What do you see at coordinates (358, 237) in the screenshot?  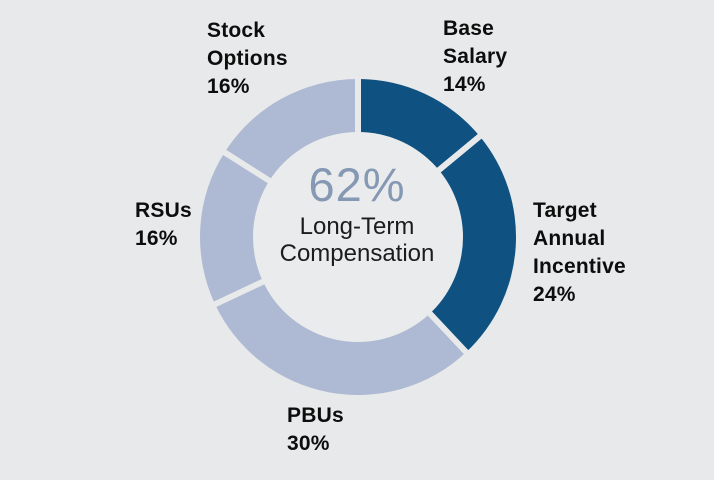 I see `donut-hole` at bounding box center [358, 237].